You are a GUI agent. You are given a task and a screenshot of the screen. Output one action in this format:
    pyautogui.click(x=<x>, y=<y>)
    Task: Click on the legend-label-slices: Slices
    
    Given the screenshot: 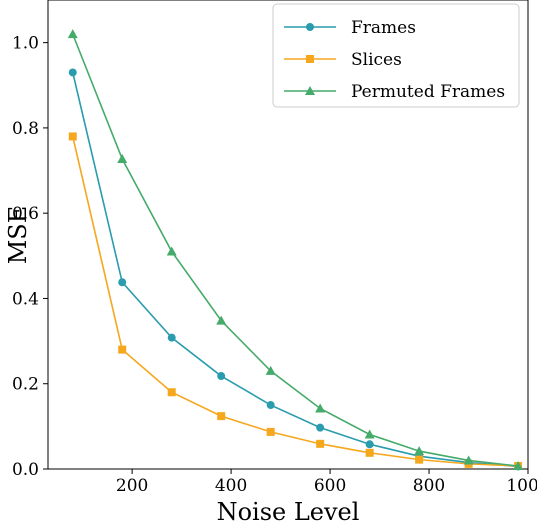 What is the action you would take?
    pyautogui.click(x=376, y=60)
    